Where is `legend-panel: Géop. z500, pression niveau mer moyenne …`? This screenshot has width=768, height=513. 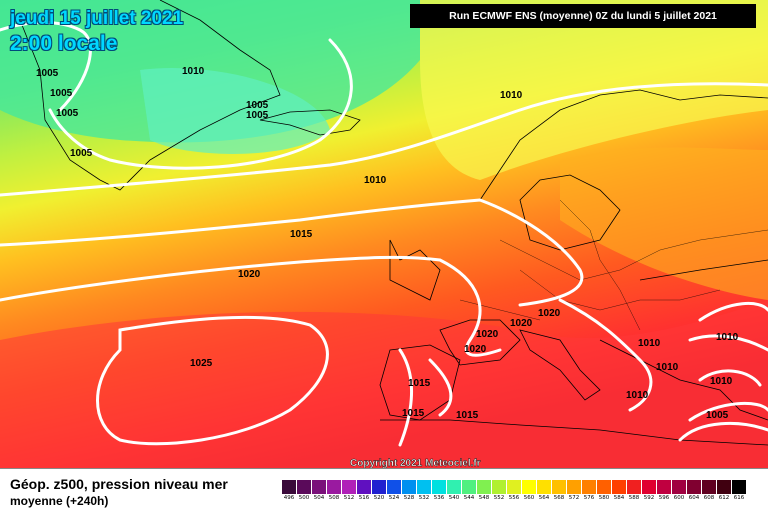
legend-panel: Géop. z500, pression niveau mer moyenne … is located at coordinates (384, 490).